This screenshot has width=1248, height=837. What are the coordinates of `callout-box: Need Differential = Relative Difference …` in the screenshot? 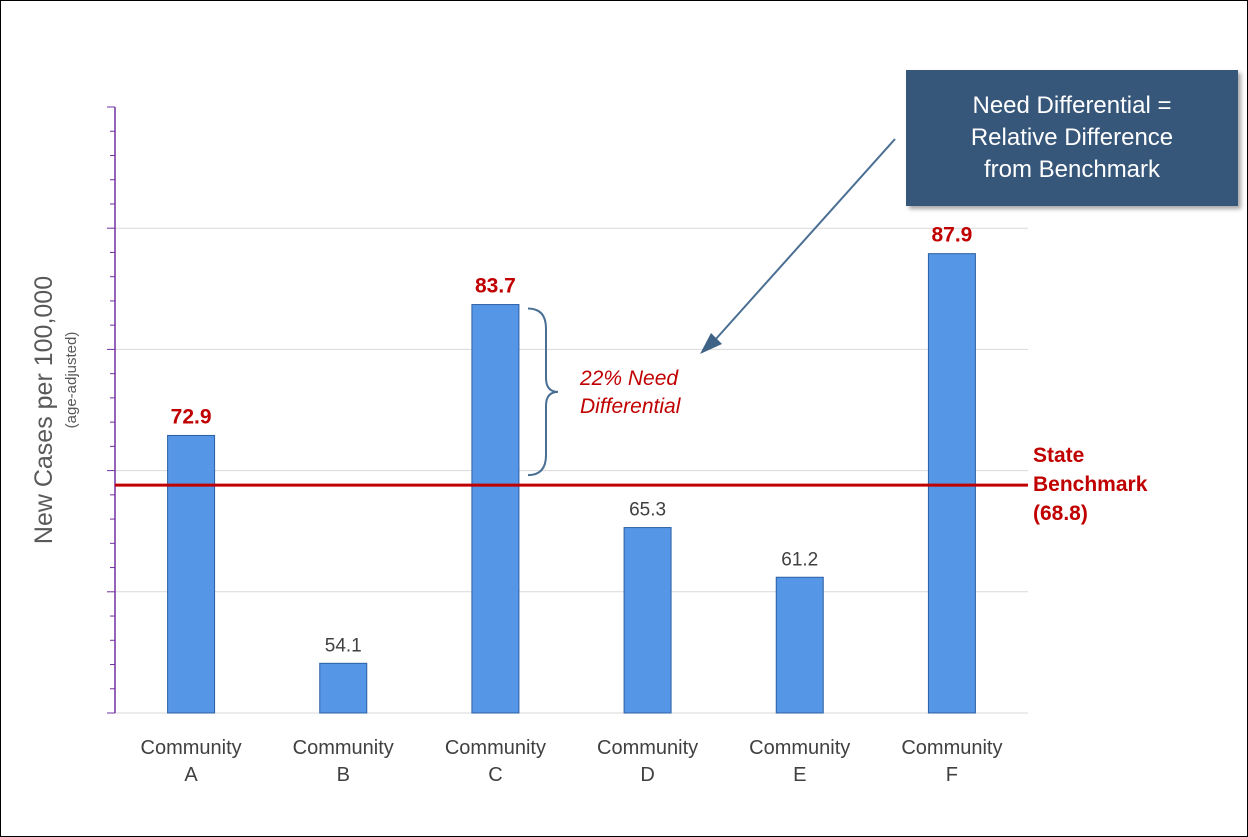 It's located at (1072, 138).